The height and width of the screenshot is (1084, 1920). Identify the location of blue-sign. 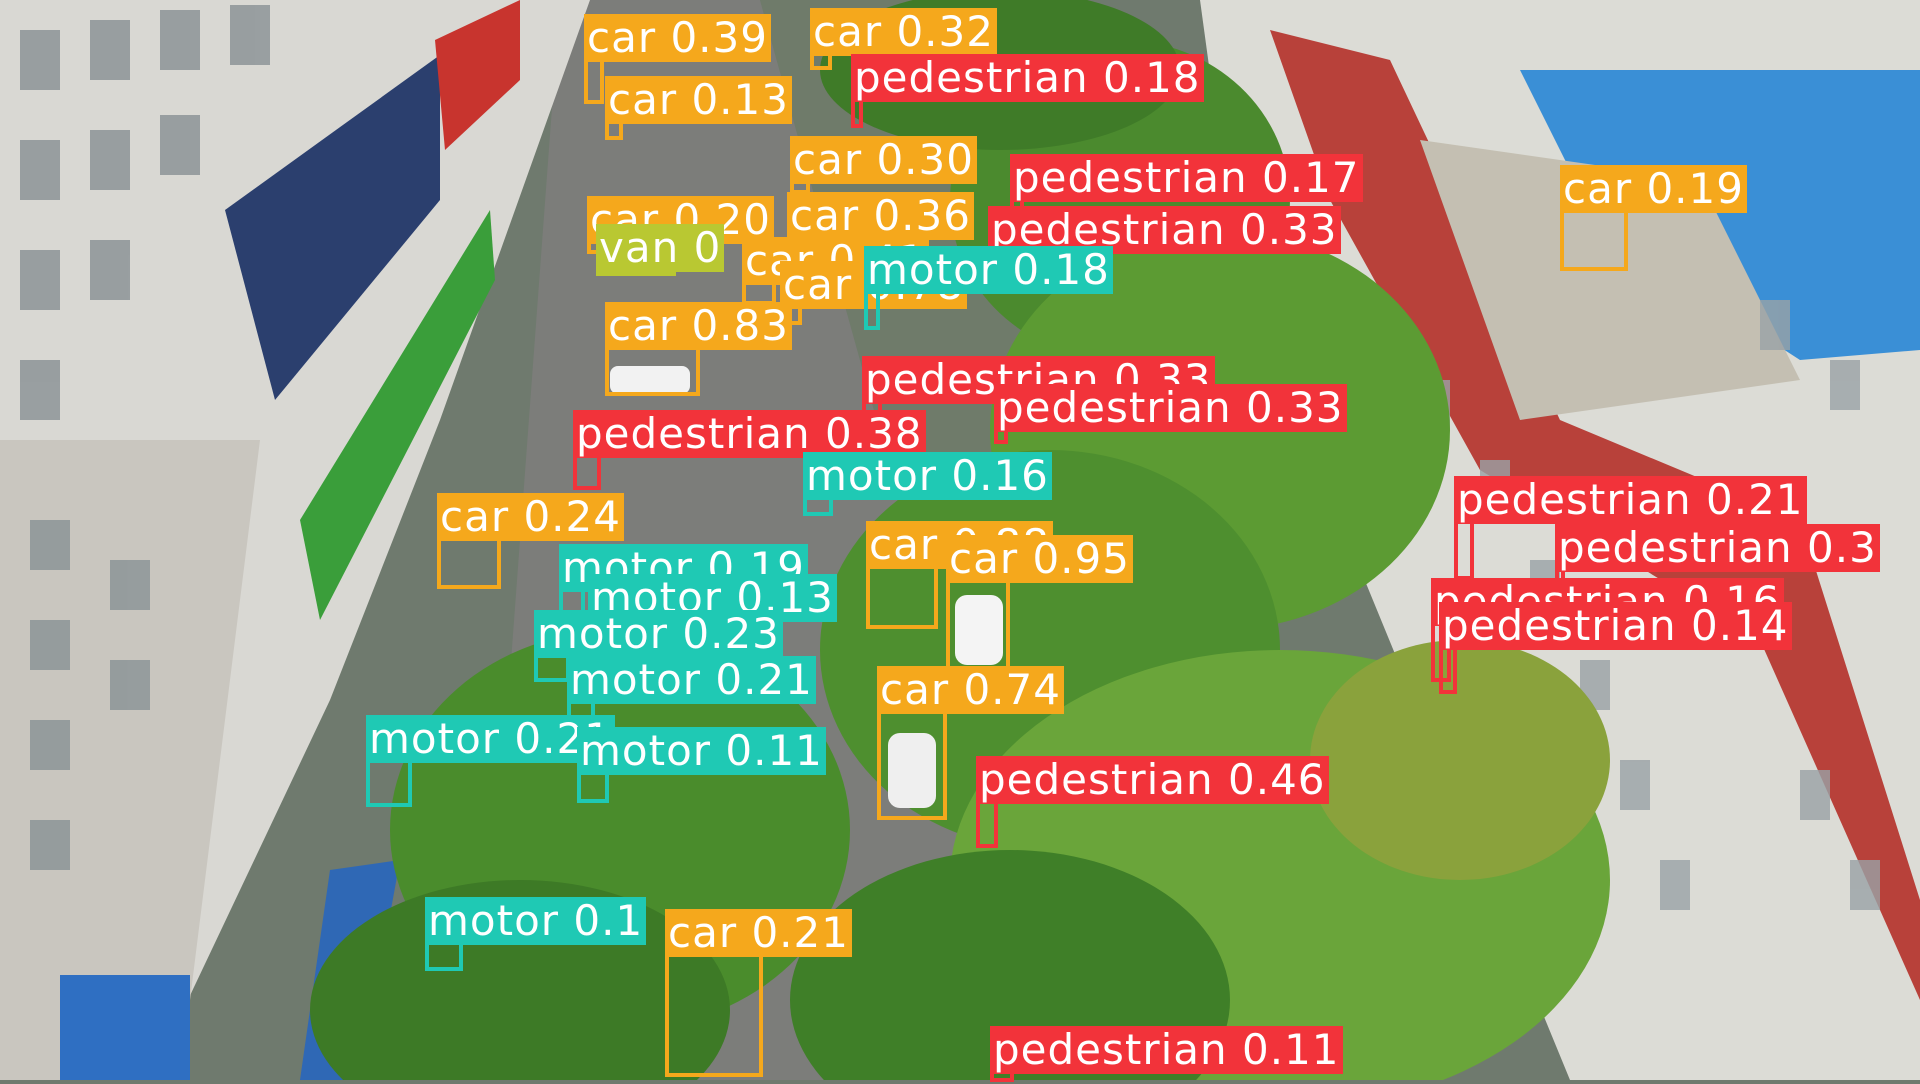
(125, 1027).